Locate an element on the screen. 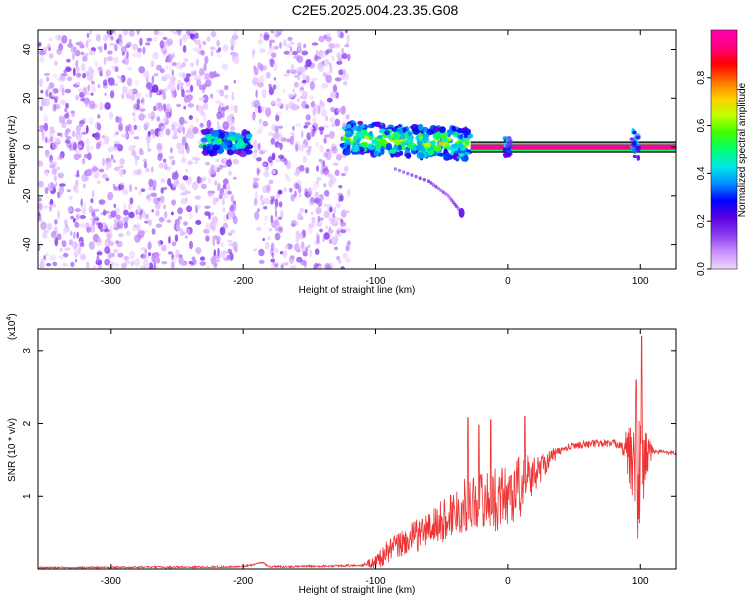 This screenshot has height=600, width=750. y-tick-label: -20 is located at coordinates (27, 195).